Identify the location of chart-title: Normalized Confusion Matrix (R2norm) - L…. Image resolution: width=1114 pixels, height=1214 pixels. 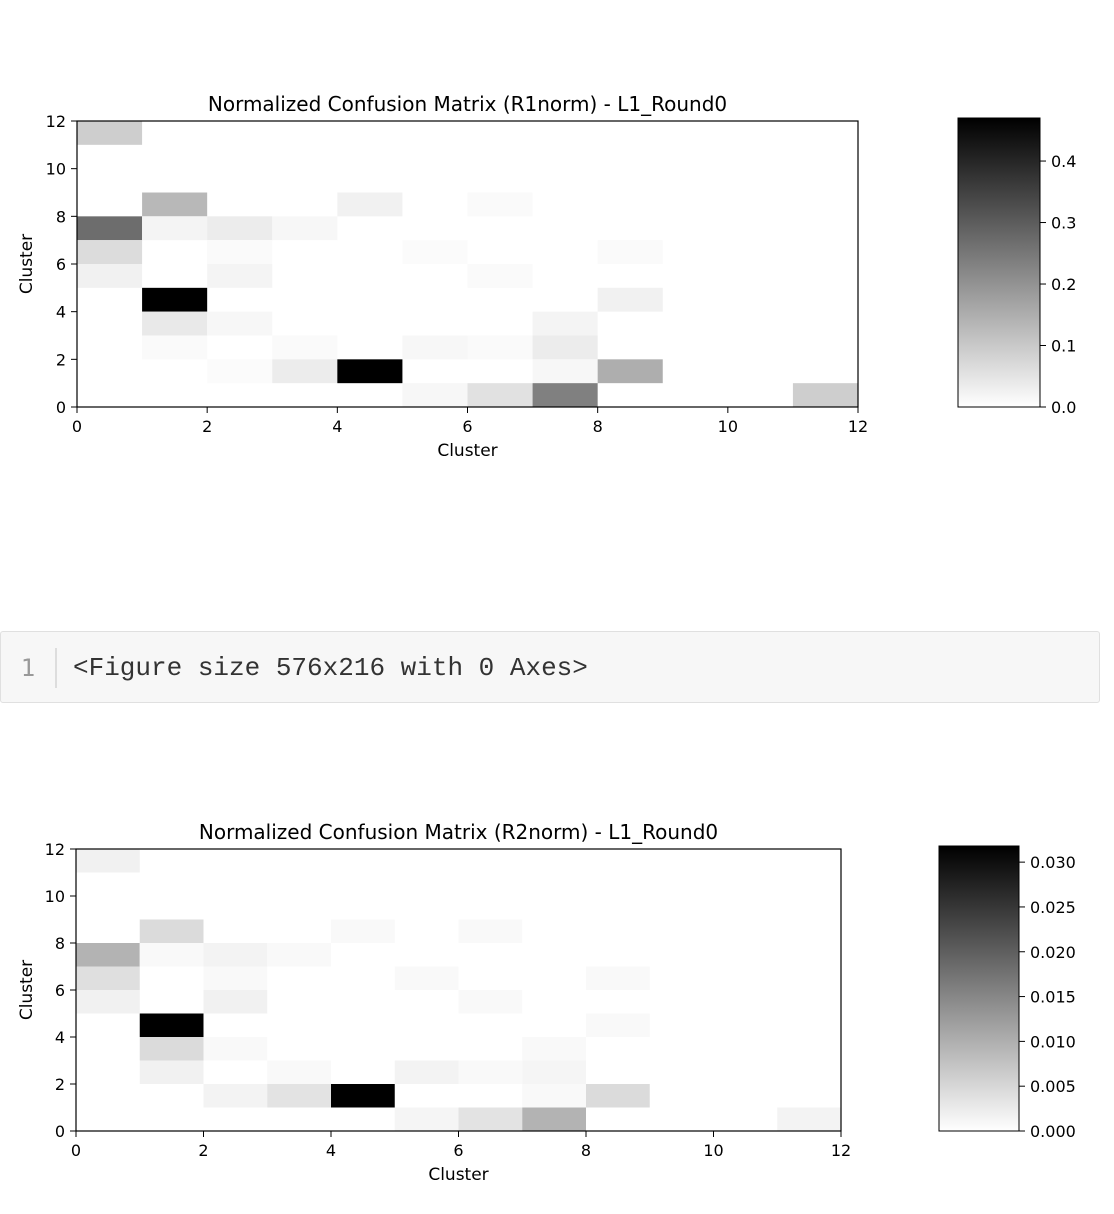
(458, 832).